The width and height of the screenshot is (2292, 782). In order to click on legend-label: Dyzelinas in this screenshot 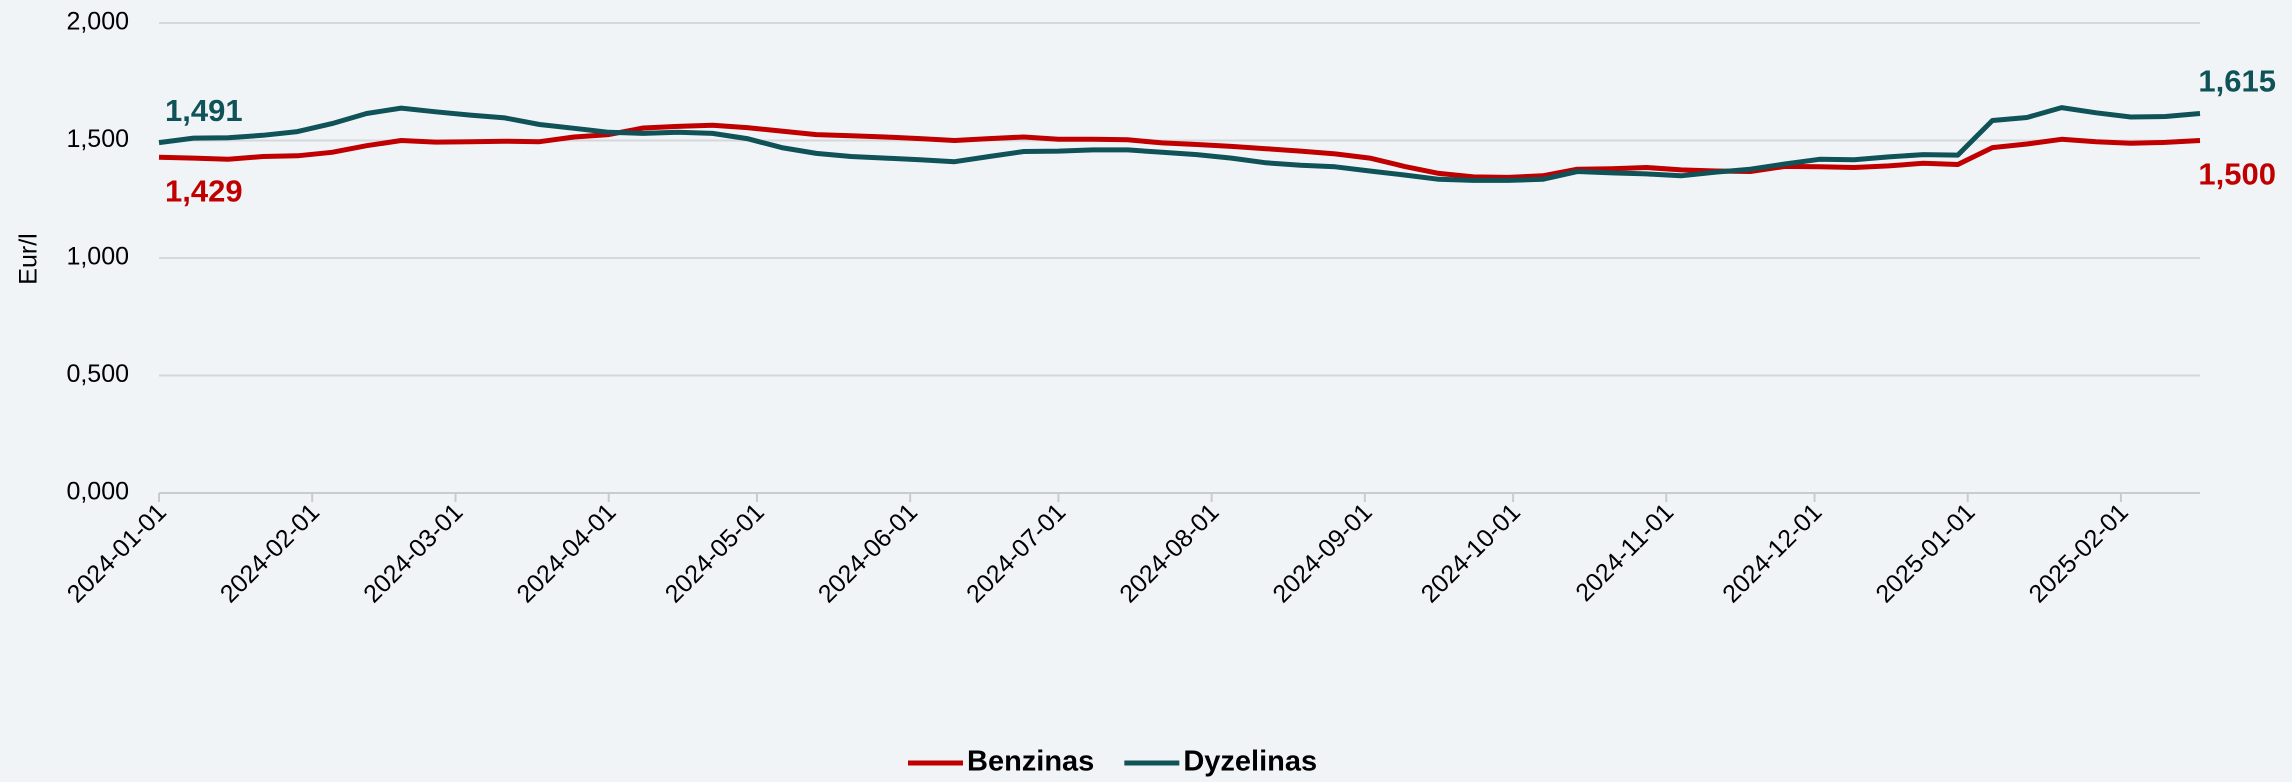, I will do `click(1250, 762)`.